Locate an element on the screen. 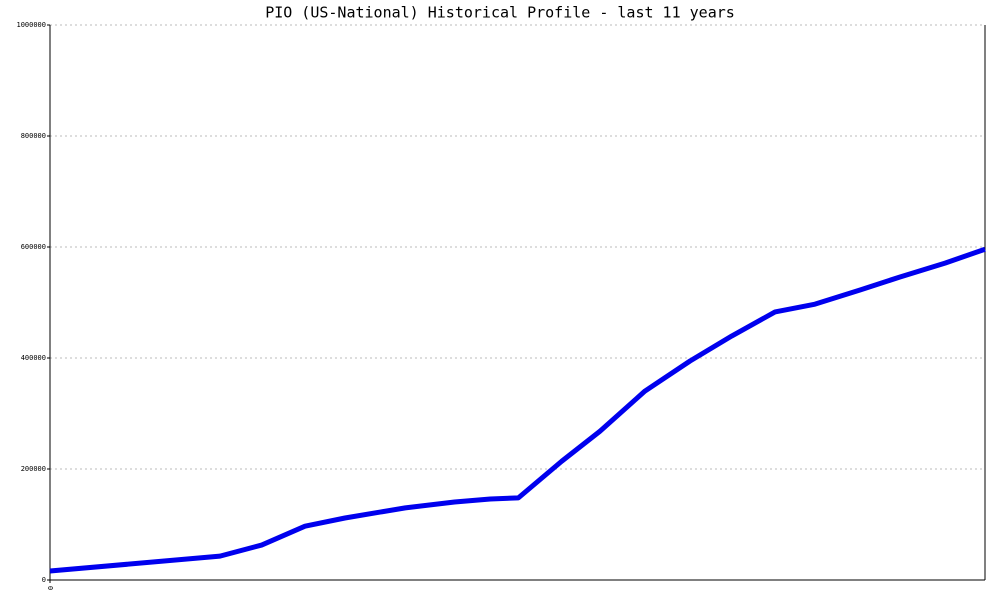 The height and width of the screenshot is (600, 1000). y-tick-label: 1000000 is located at coordinates (31, 25).